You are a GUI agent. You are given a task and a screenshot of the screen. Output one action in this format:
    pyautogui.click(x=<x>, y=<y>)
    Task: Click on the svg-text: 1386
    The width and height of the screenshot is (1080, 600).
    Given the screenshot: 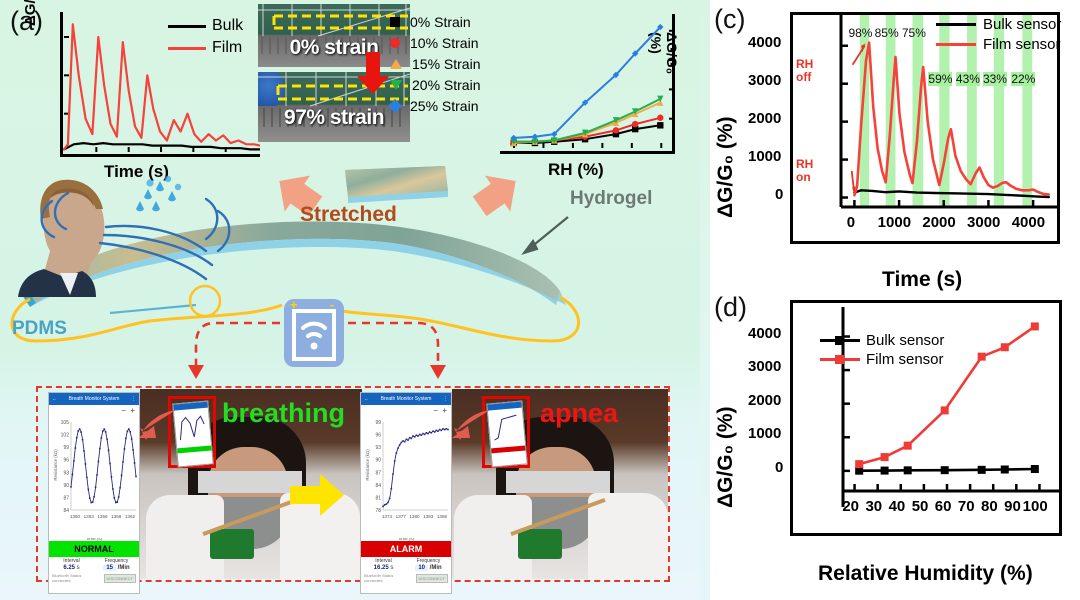 What is the action you would take?
    pyautogui.click(x=442, y=516)
    